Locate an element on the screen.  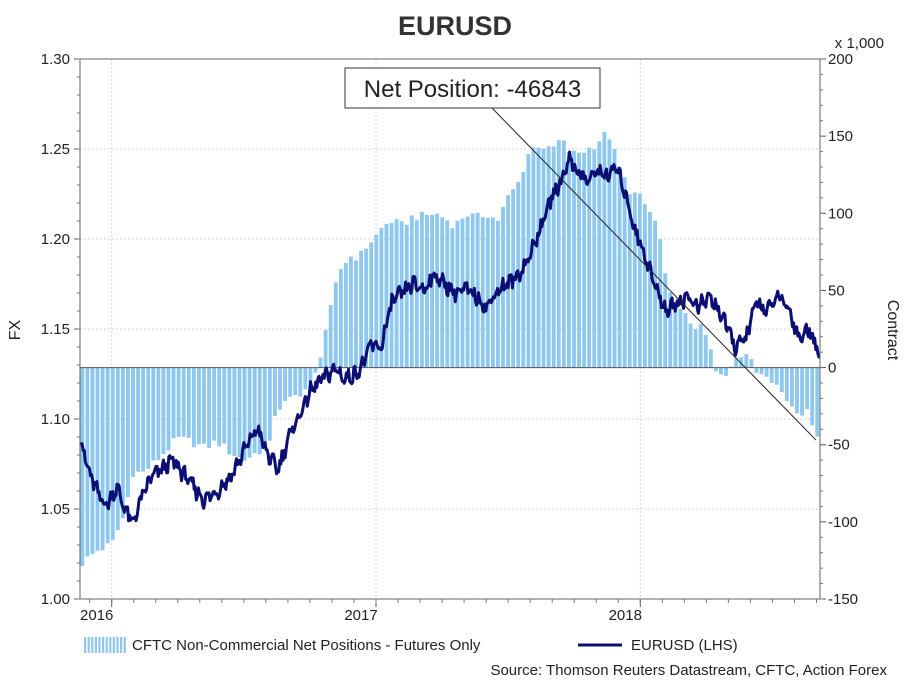
x-tick-label: 2018 is located at coordinates (625, 615).